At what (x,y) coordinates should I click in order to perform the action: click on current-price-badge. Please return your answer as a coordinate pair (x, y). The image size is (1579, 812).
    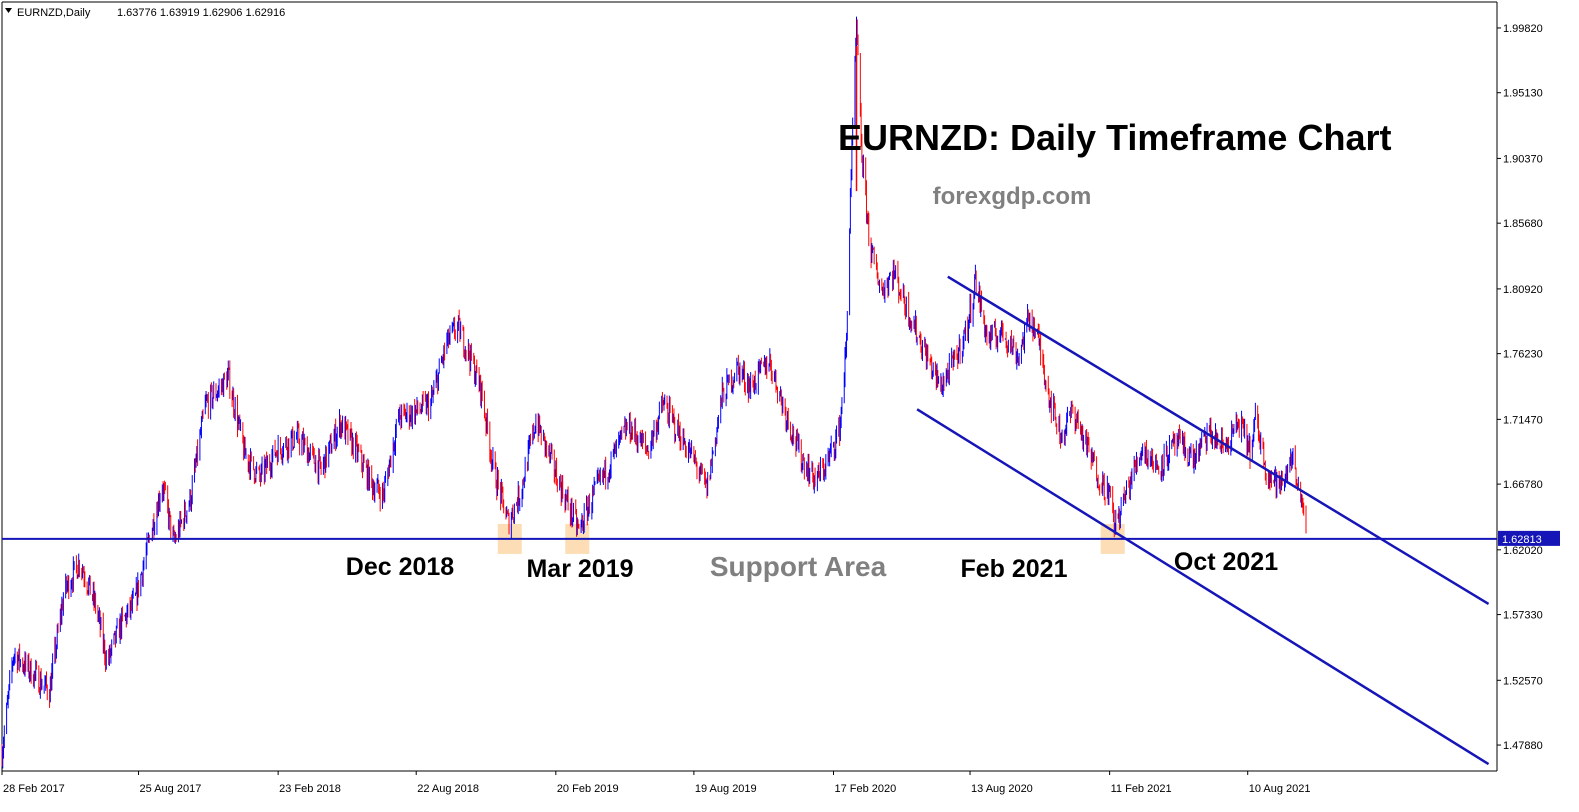
    Looking at the image, I should click on (1529, 538).